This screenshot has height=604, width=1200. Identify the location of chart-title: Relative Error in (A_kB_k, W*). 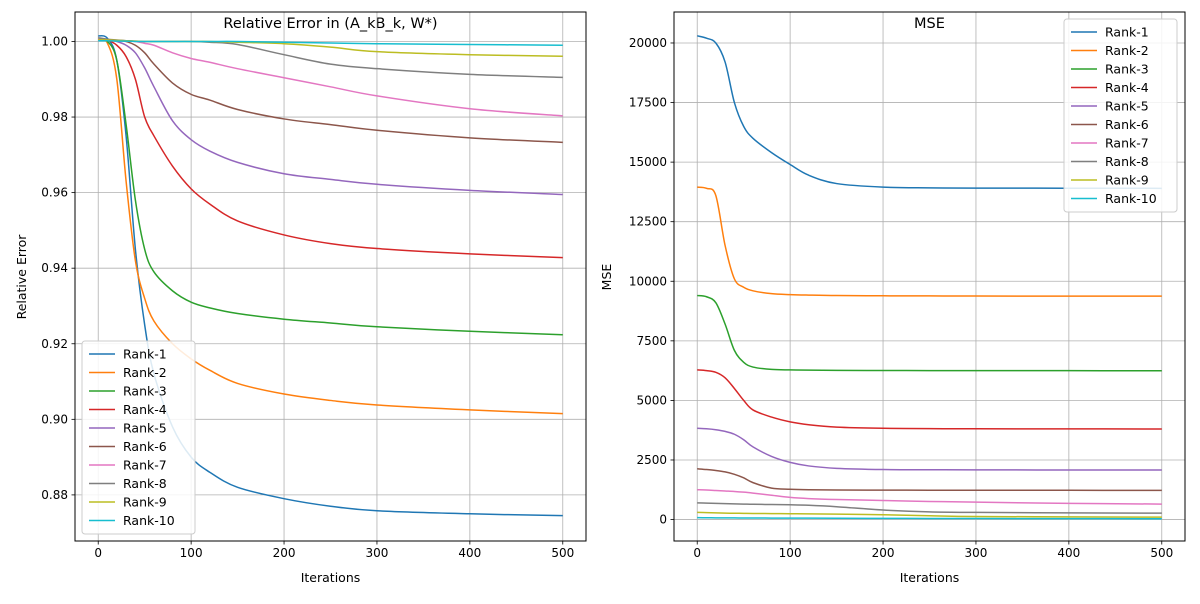
(330, 24).